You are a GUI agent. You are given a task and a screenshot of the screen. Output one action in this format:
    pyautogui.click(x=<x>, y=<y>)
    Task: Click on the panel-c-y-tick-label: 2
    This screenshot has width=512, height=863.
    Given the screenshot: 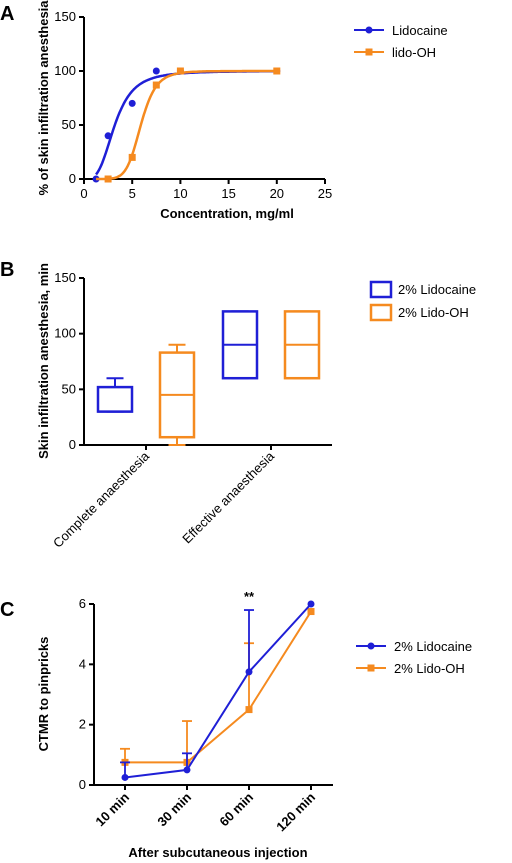 What is the action you would take?
    pyautogui.click(x=82, y=724)
    